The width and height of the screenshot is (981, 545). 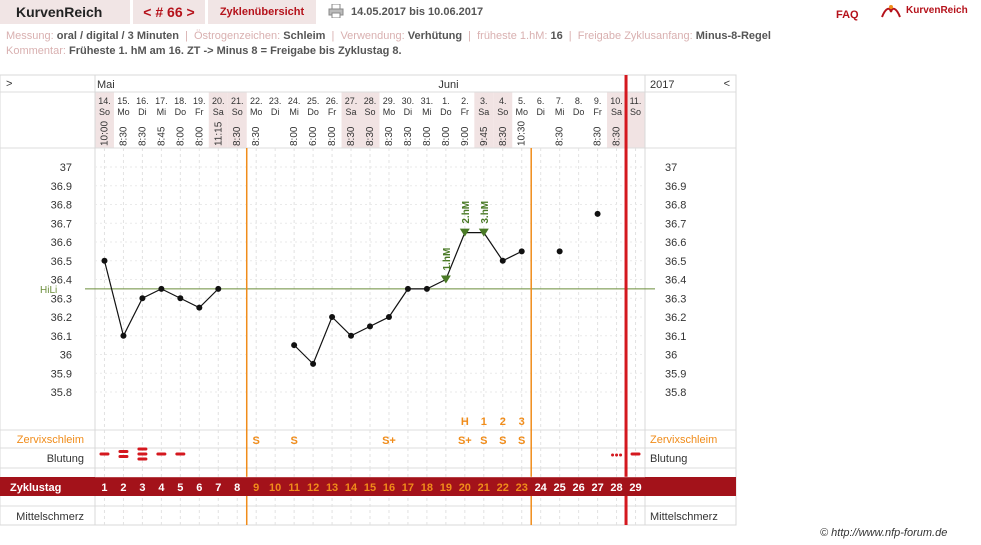 I want to click on bleeding-spot-mark, so click(x=617, y=455).